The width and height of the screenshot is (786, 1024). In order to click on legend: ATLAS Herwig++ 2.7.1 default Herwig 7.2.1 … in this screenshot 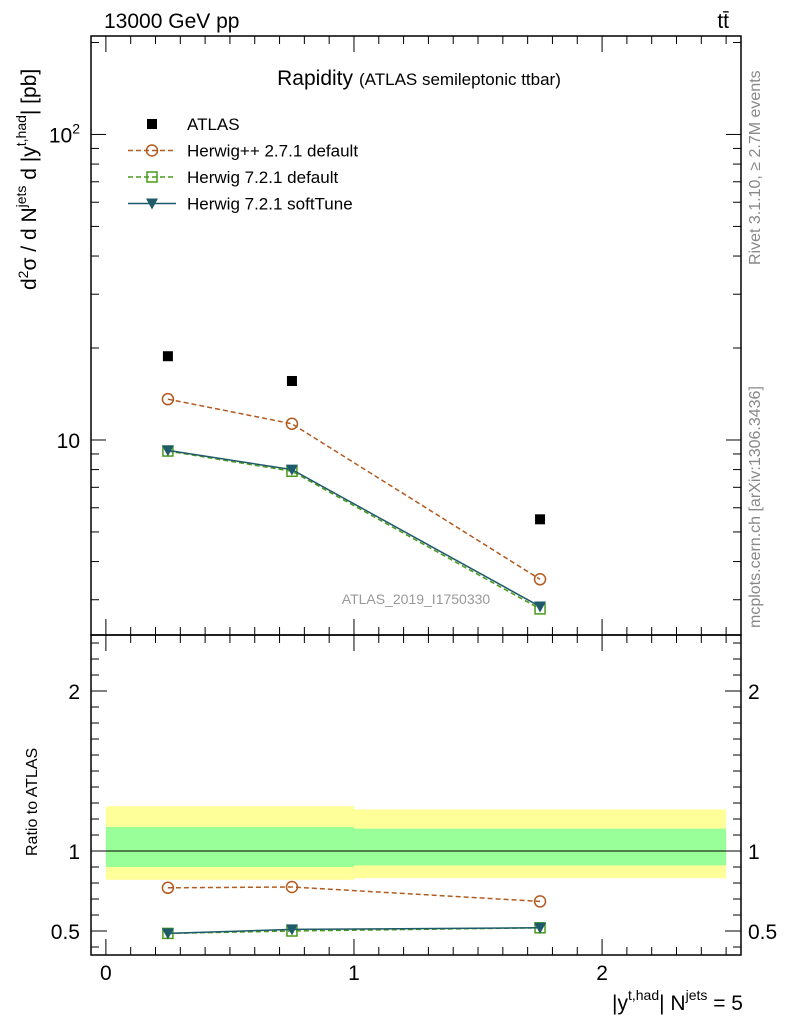, I will do `click(243, 164)`.